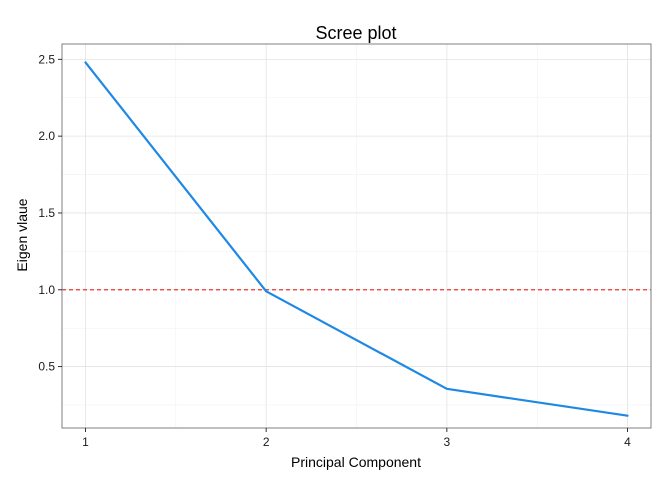  Describe the element at coordinates (46, 290) in the screenshot. I see `y-tick-label: 1.0` at that location.